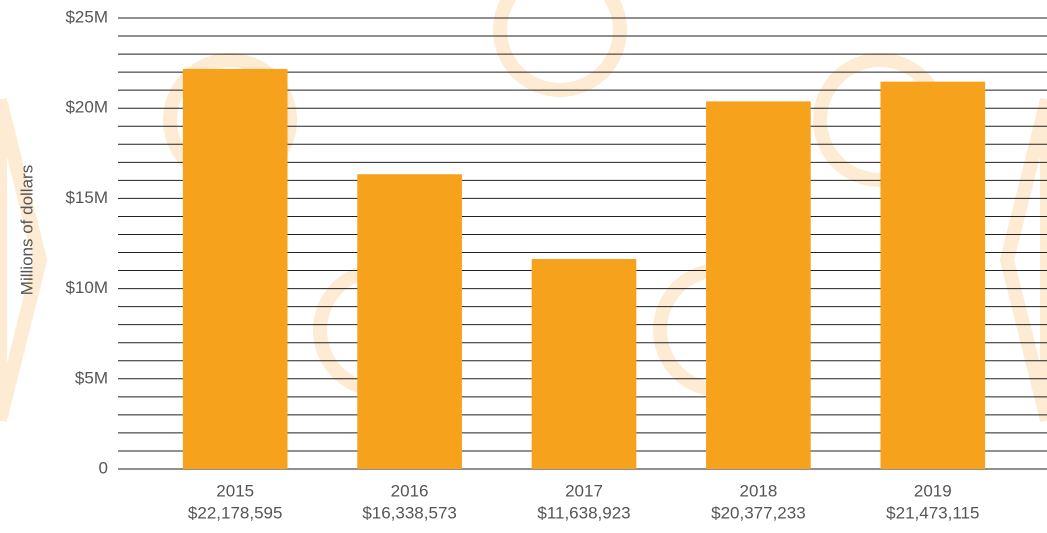  Describe the element at coordinates (86, 287) in the screenshot. I see `y-tick-label: $10M` at that location.